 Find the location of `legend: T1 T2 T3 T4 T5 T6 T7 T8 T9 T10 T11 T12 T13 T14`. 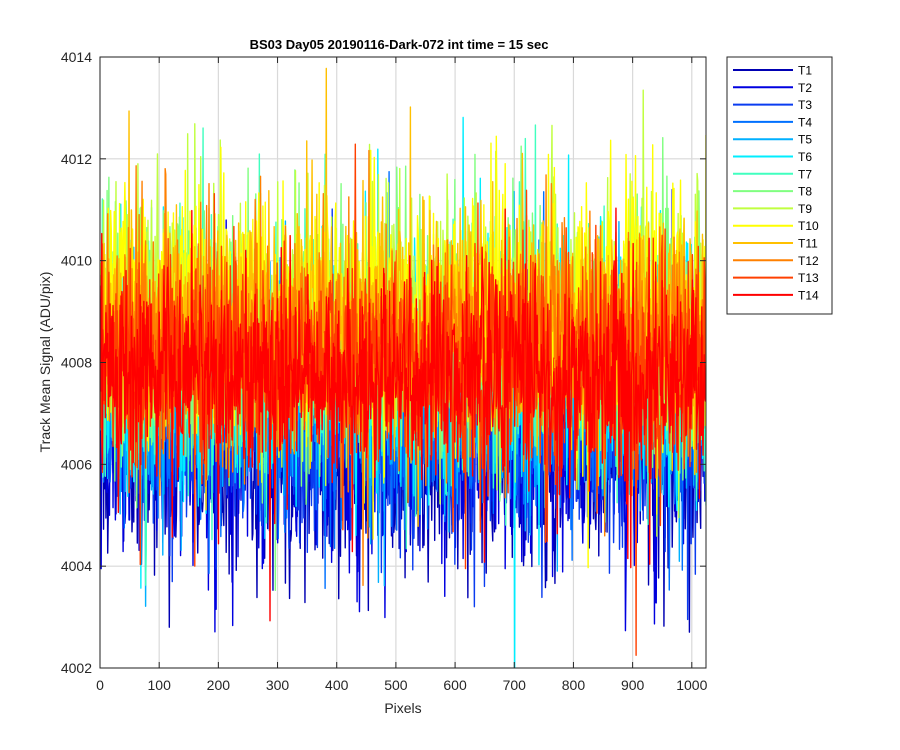

legend: T1 T2 T3 T4 T5 T6 T7 T8 T9 T10 T11 T12 T13 T14 is located at coordinates (779, 185).